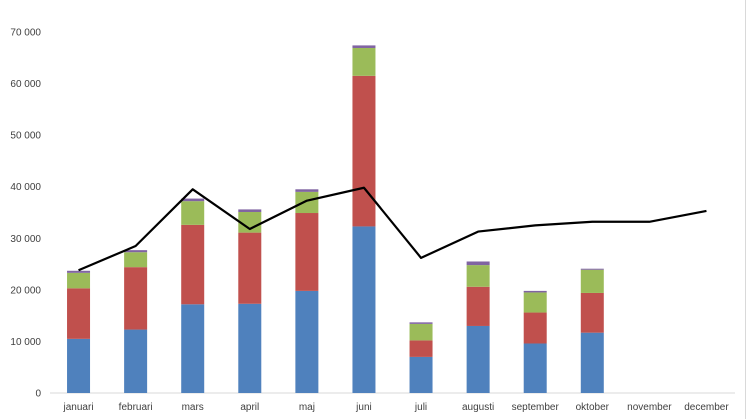  Describe the element at coordinates (420, 407) in the screenshot. I see `x-tick-label: juli` at that location.